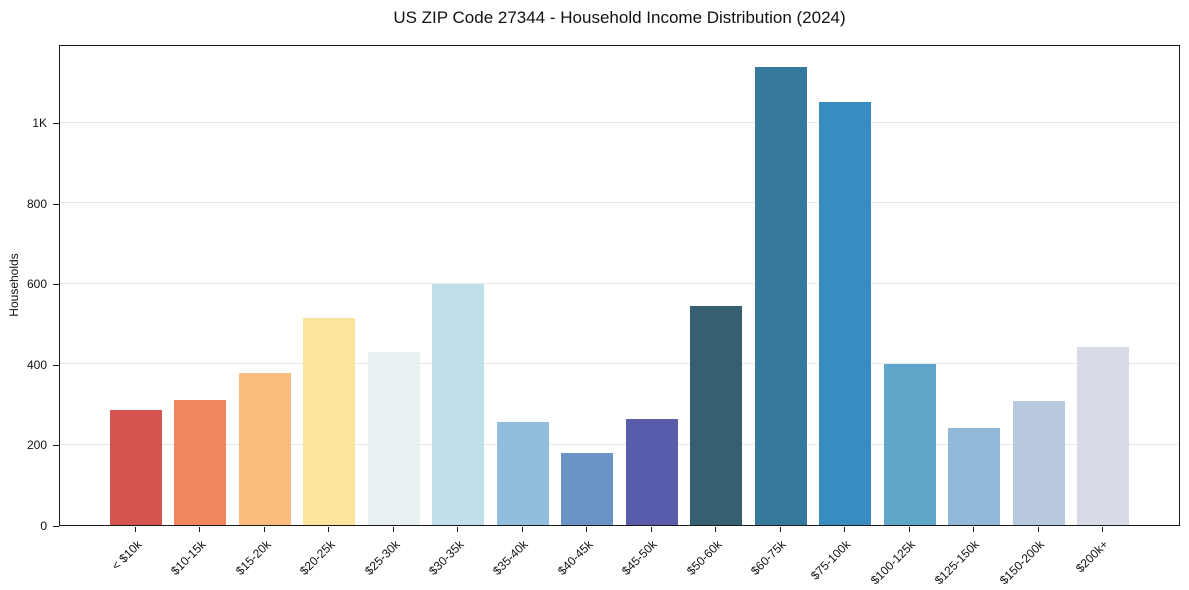  I want to click on x-tick-label: $10-15k, so click(188, 557).